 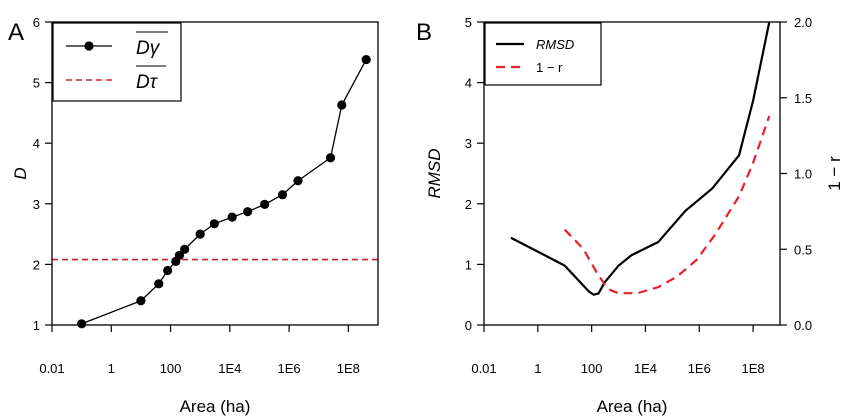 I want to click on panel-letter: A, so click(x=16, y=32).